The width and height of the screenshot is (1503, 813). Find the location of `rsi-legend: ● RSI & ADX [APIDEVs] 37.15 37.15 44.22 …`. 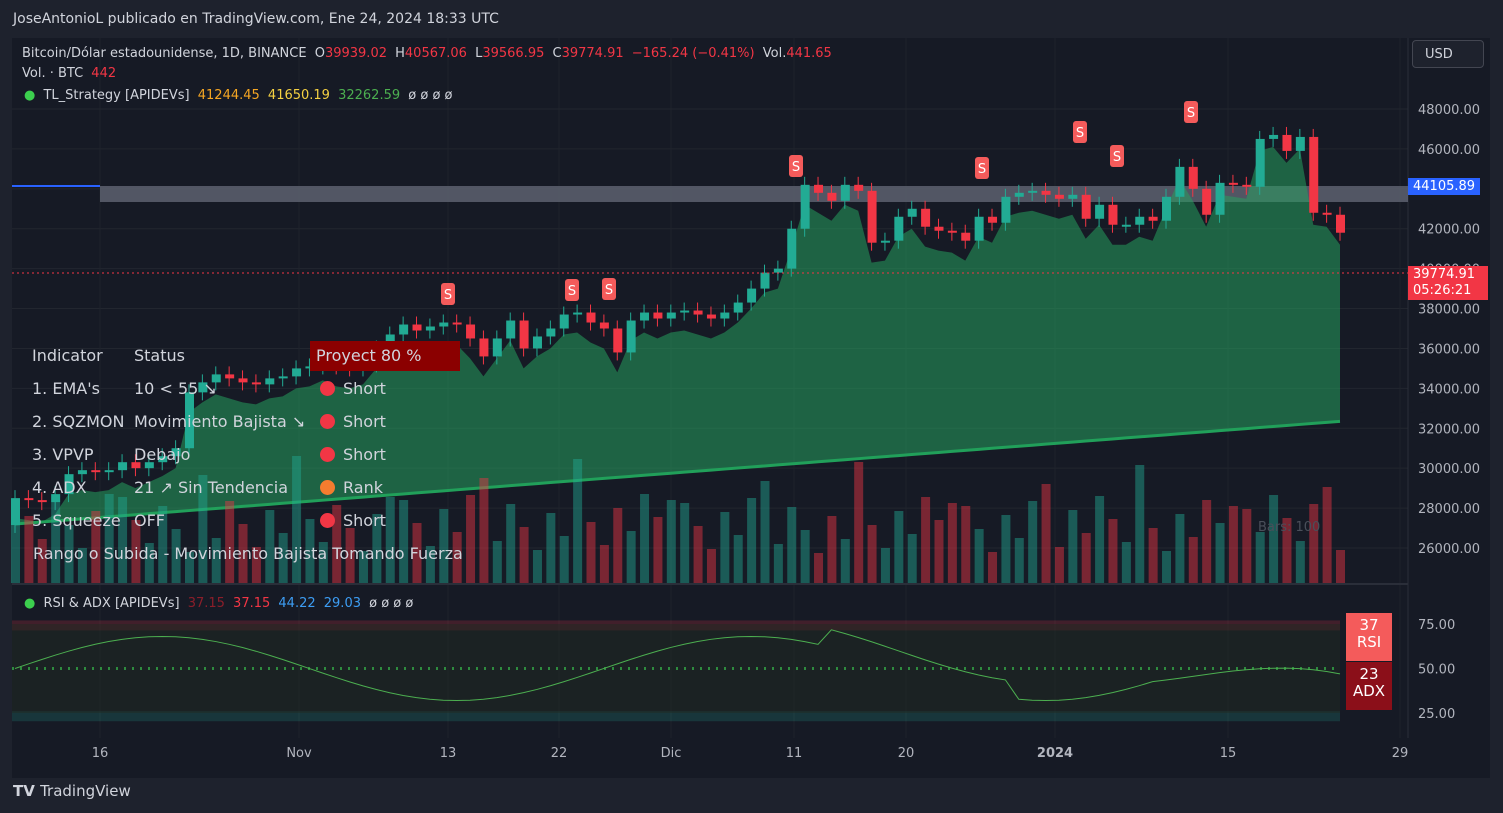

rsi-legend: ● RSI & ADX [APIDEVs] 37.15 37.15 44.22 … is located at coordinates (220, 603).